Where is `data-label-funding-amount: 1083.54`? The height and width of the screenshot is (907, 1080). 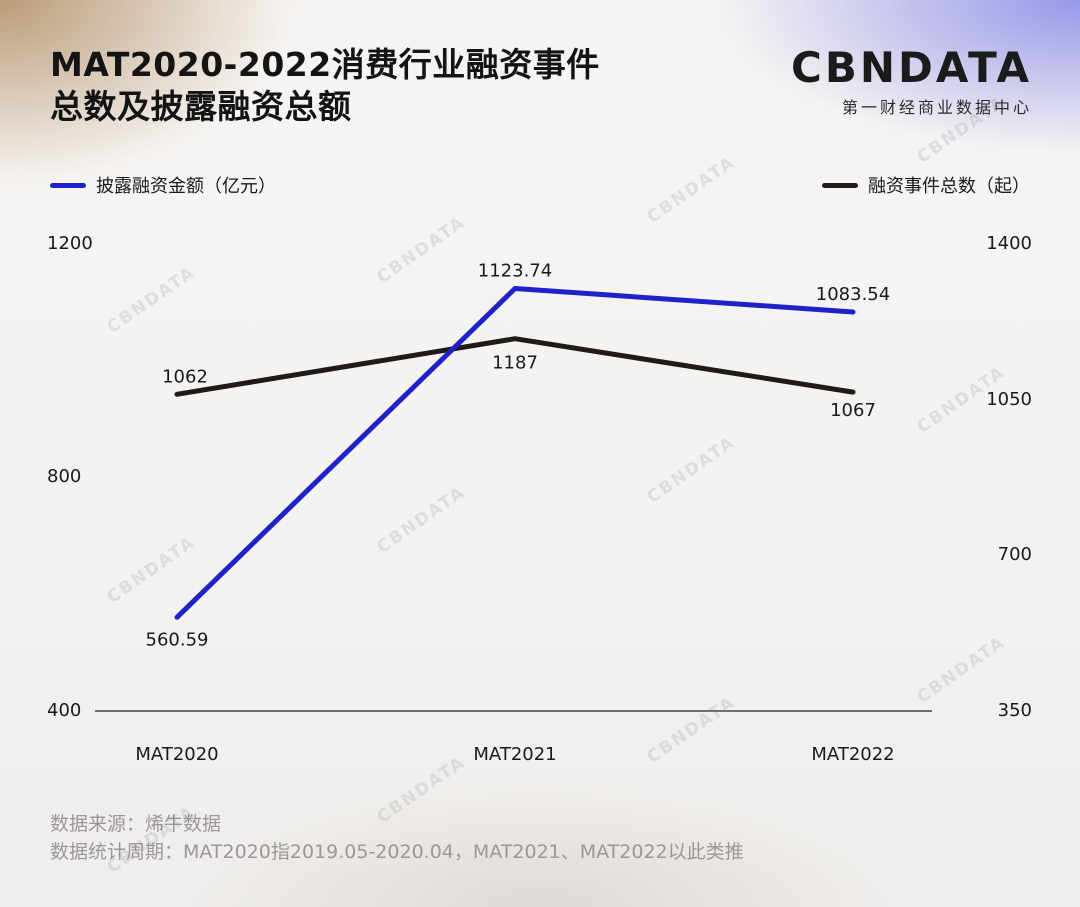
data-label-funding-amount: 1083.54 is located at coordinates (853, 294).